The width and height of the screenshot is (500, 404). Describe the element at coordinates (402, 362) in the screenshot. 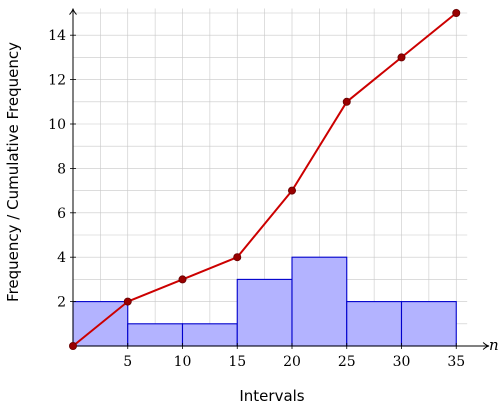

I see `x-tick-label: 30` at that location.